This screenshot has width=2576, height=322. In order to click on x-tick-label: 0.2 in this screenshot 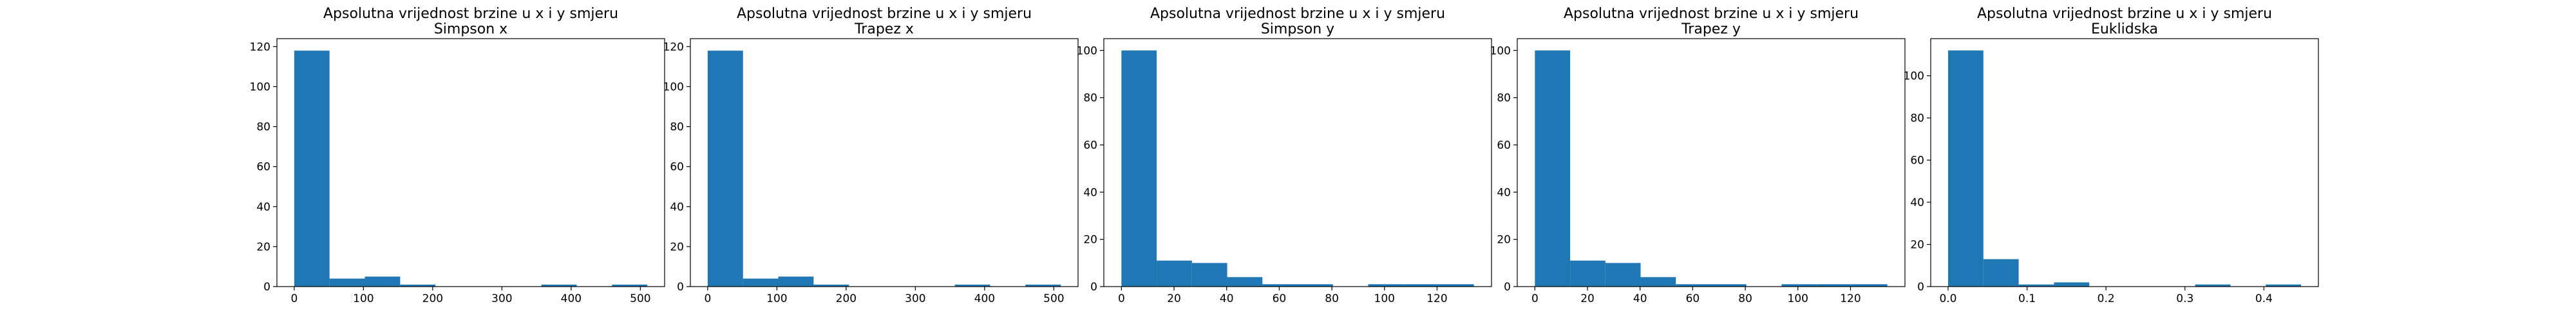, I will do `click(2106, 298)`.